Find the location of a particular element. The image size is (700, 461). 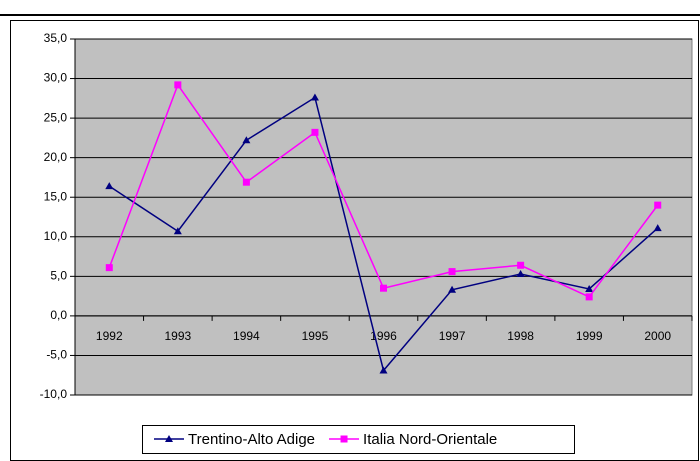

legend-label: Italia Nord-Orientale is located at coordinates (430, 439).